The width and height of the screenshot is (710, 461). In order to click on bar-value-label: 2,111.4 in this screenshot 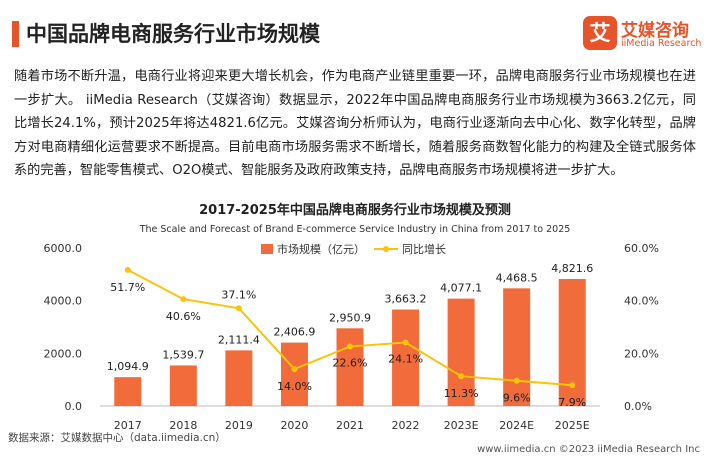, I will do `click(239, 339)`.